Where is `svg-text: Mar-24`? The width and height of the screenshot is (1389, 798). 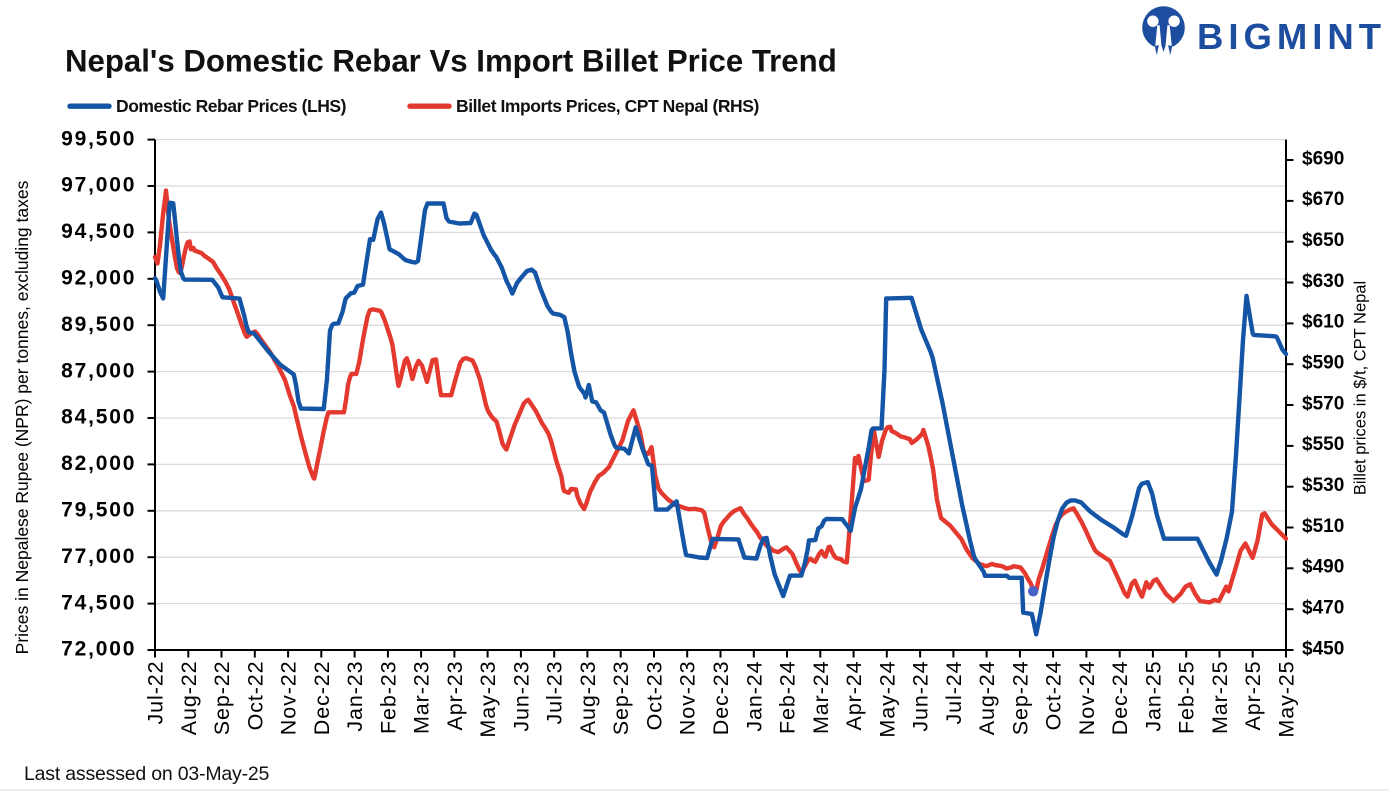 svg-text: Mar-24 is located at coordinates (821, 698).